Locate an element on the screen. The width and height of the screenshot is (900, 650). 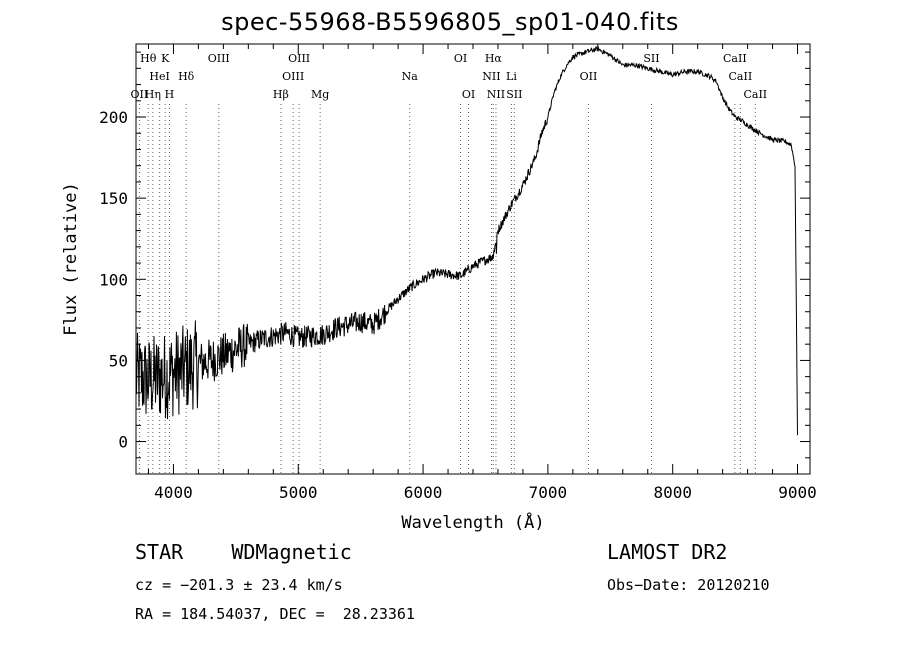
survey-name: LAMOST DR2 is located at coordinates (667, 552).